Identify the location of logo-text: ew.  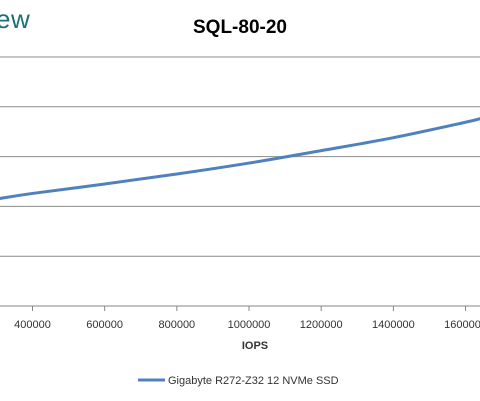
(15, 19).